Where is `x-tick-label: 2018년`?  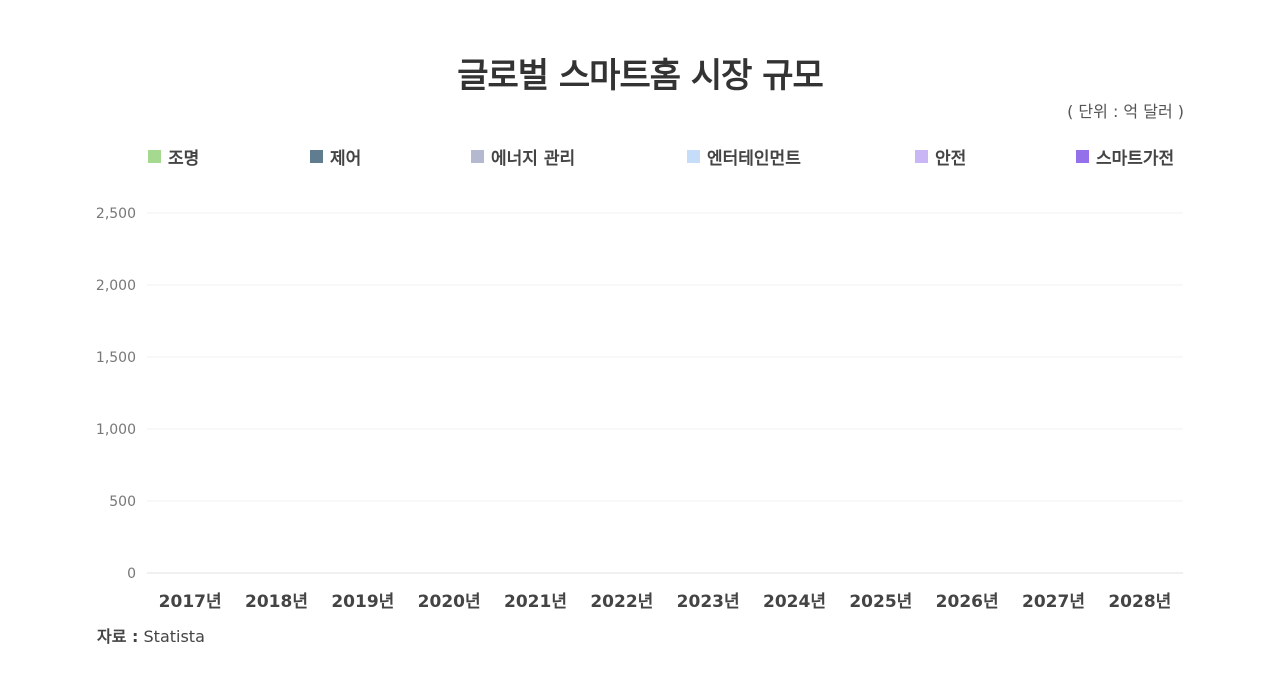
x-tick-label: 2018년 is located at coordinates (276, 602).